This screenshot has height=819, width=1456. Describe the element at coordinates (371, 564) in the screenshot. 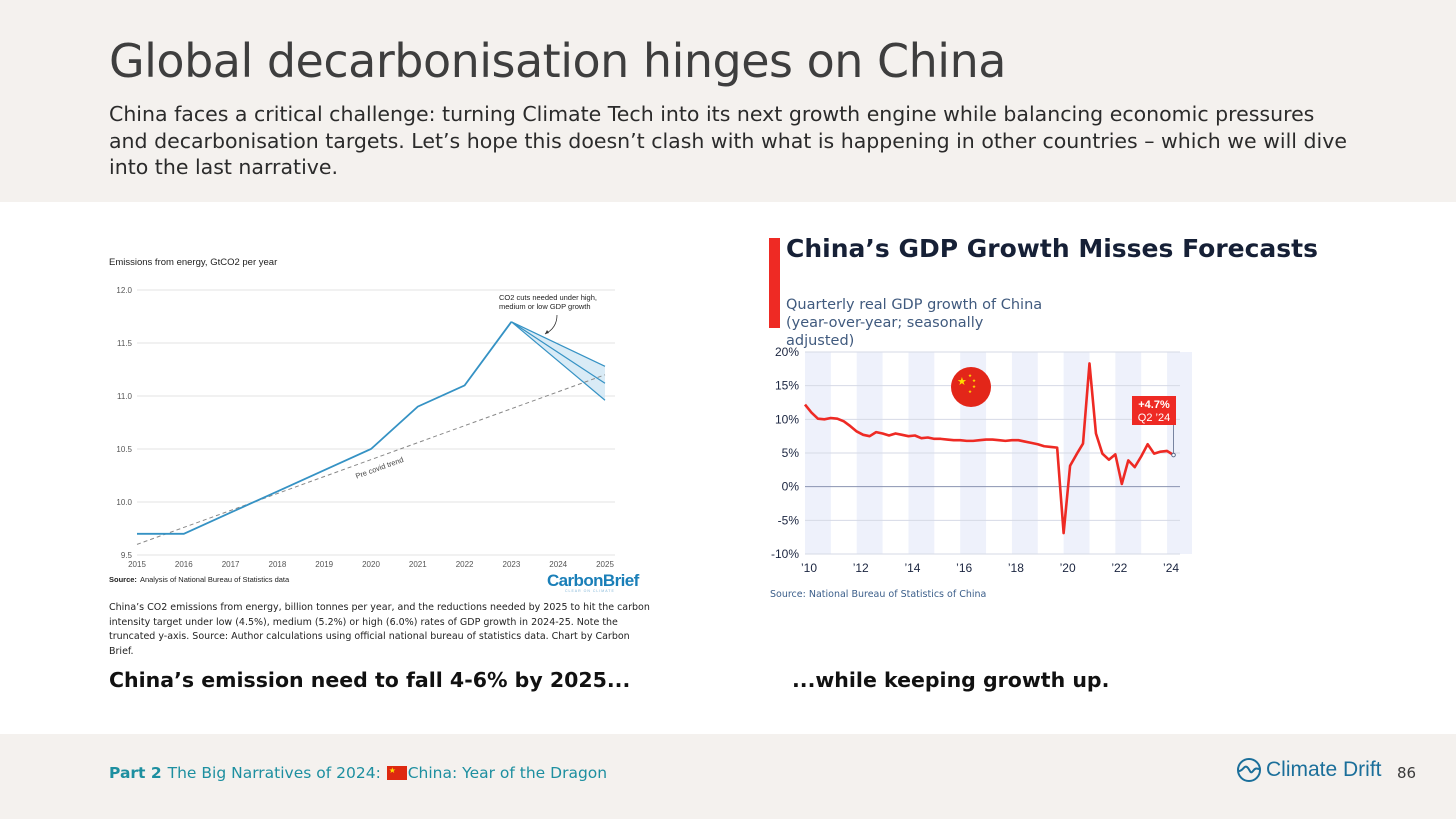

I see `emissions-x-tick: 2020` at that location.